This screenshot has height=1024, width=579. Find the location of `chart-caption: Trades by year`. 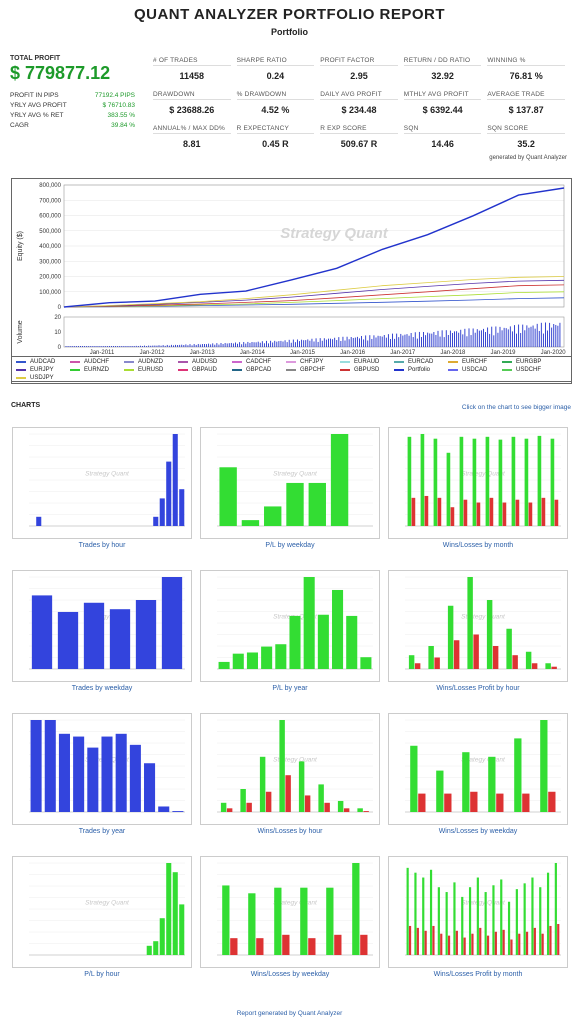

chart-caption: Trades by year is located at coordinates (102, 831).